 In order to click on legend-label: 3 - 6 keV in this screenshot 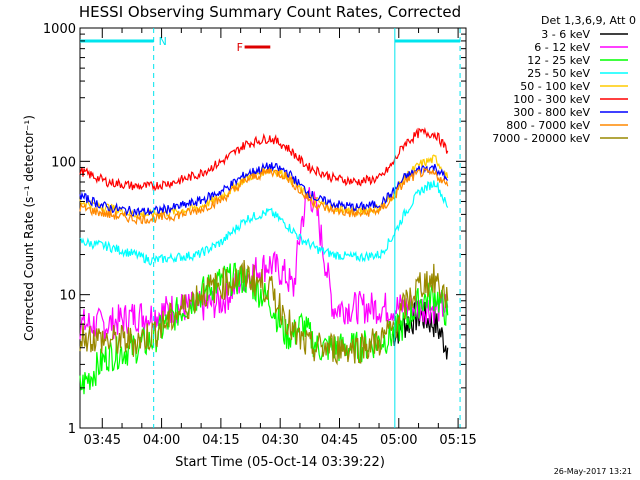, I will do `click(565, 34)`.